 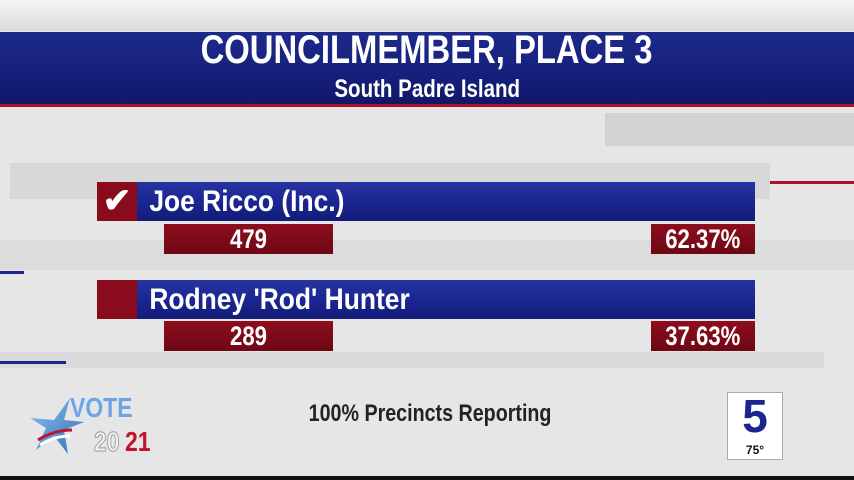 I want to click on candidate-percent: 37.63%, so click(x=703, y=336).